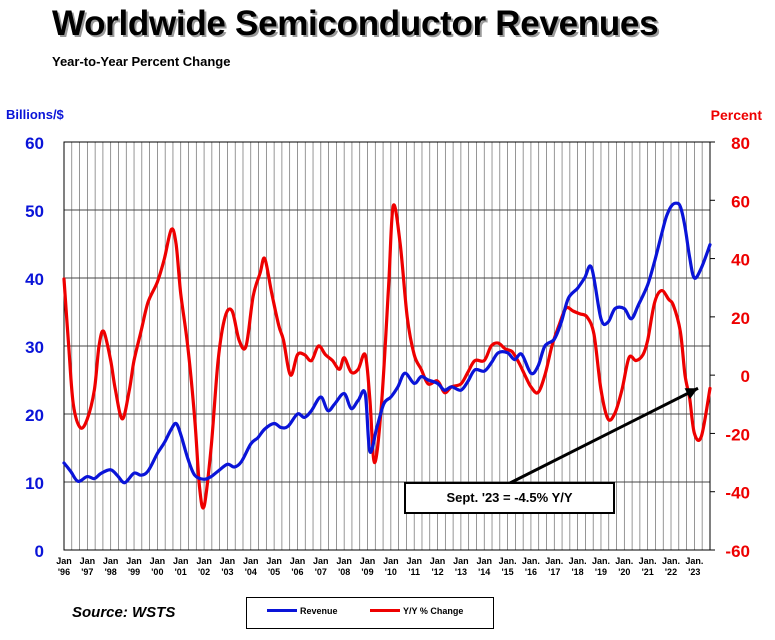 Image resolution: width=775 pixels, height=640 pixels. What do you see at coordinates (134, 572) in the screenshot?
I see `x-axis-tick-label-year: '99` at bounding box center [134, 572].